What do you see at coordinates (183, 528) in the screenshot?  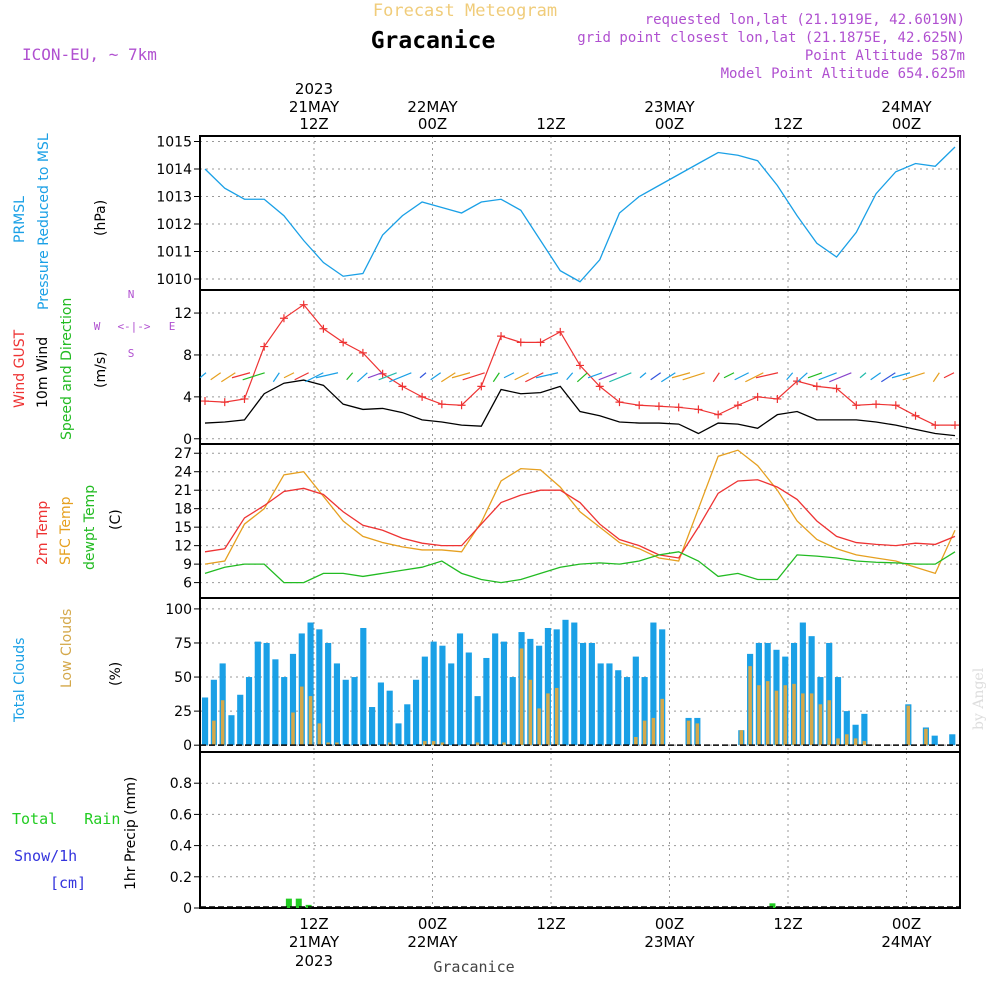 I see `ytick-label: 15` at bounding box center [183, 528].